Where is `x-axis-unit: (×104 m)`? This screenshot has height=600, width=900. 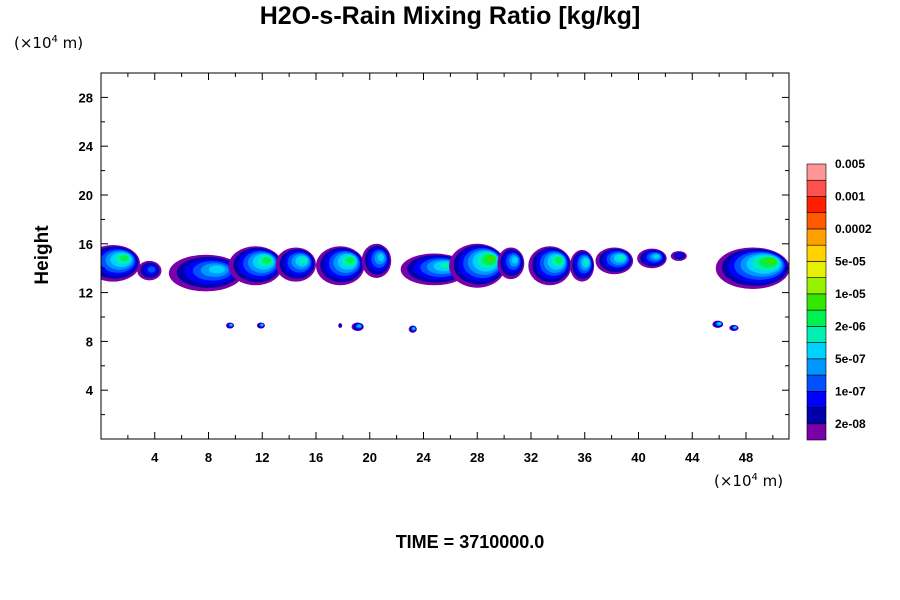
x-axis-unit: (×104 m) is located at coordinates (748, 481).